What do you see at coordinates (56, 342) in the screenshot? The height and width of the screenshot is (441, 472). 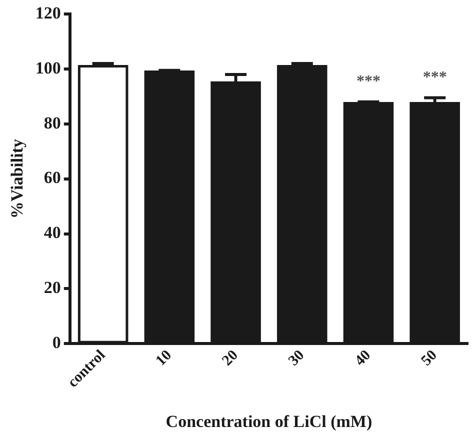 I see `y-tick-label: 0` at bounding box center [56, 342].